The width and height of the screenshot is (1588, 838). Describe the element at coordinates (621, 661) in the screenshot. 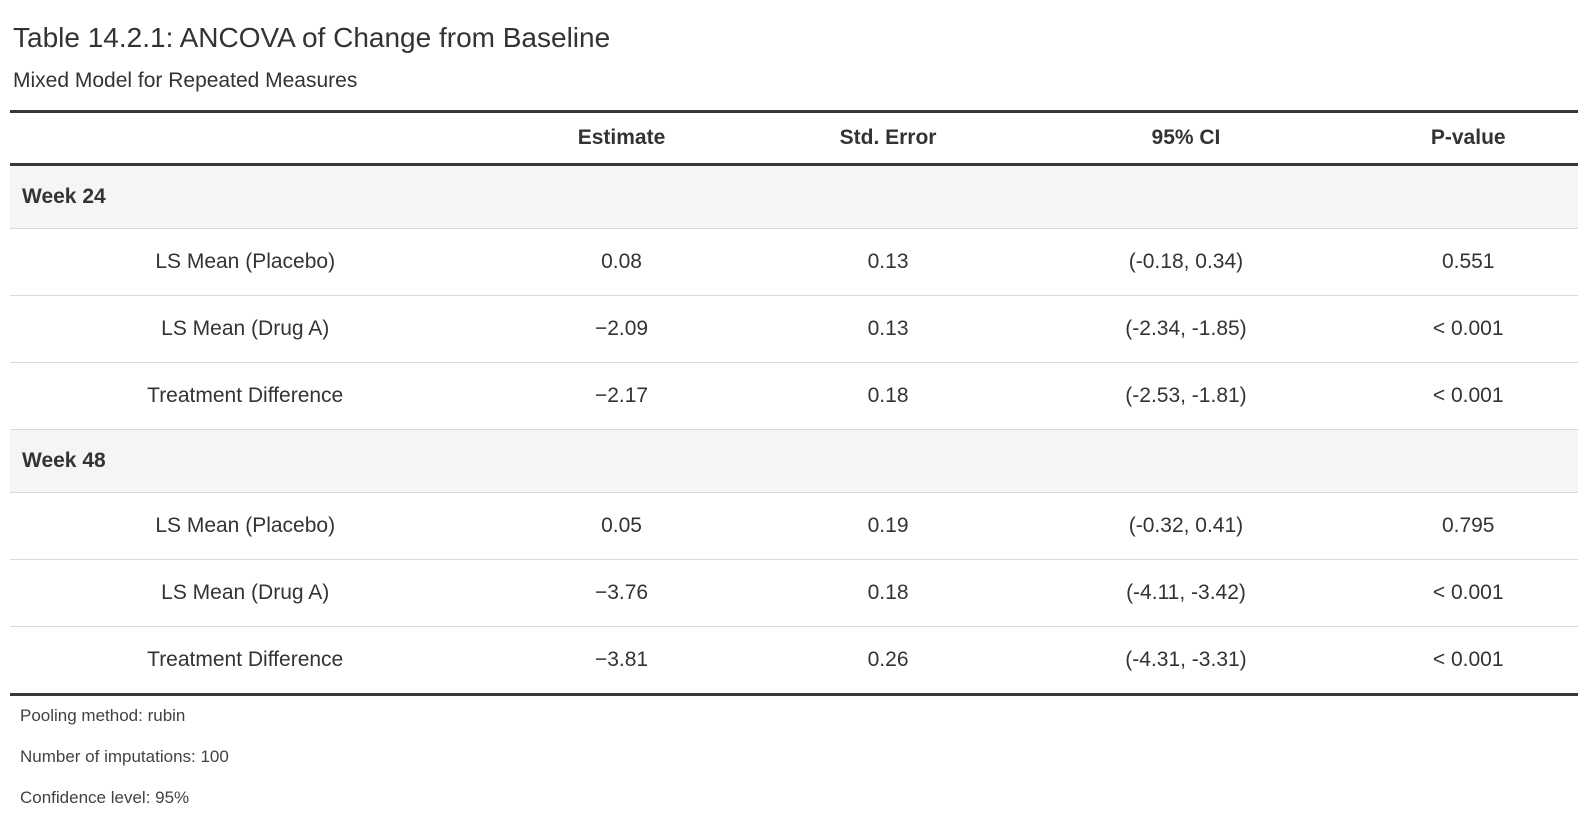

I see `cell-estimate: −3.81` at that location.